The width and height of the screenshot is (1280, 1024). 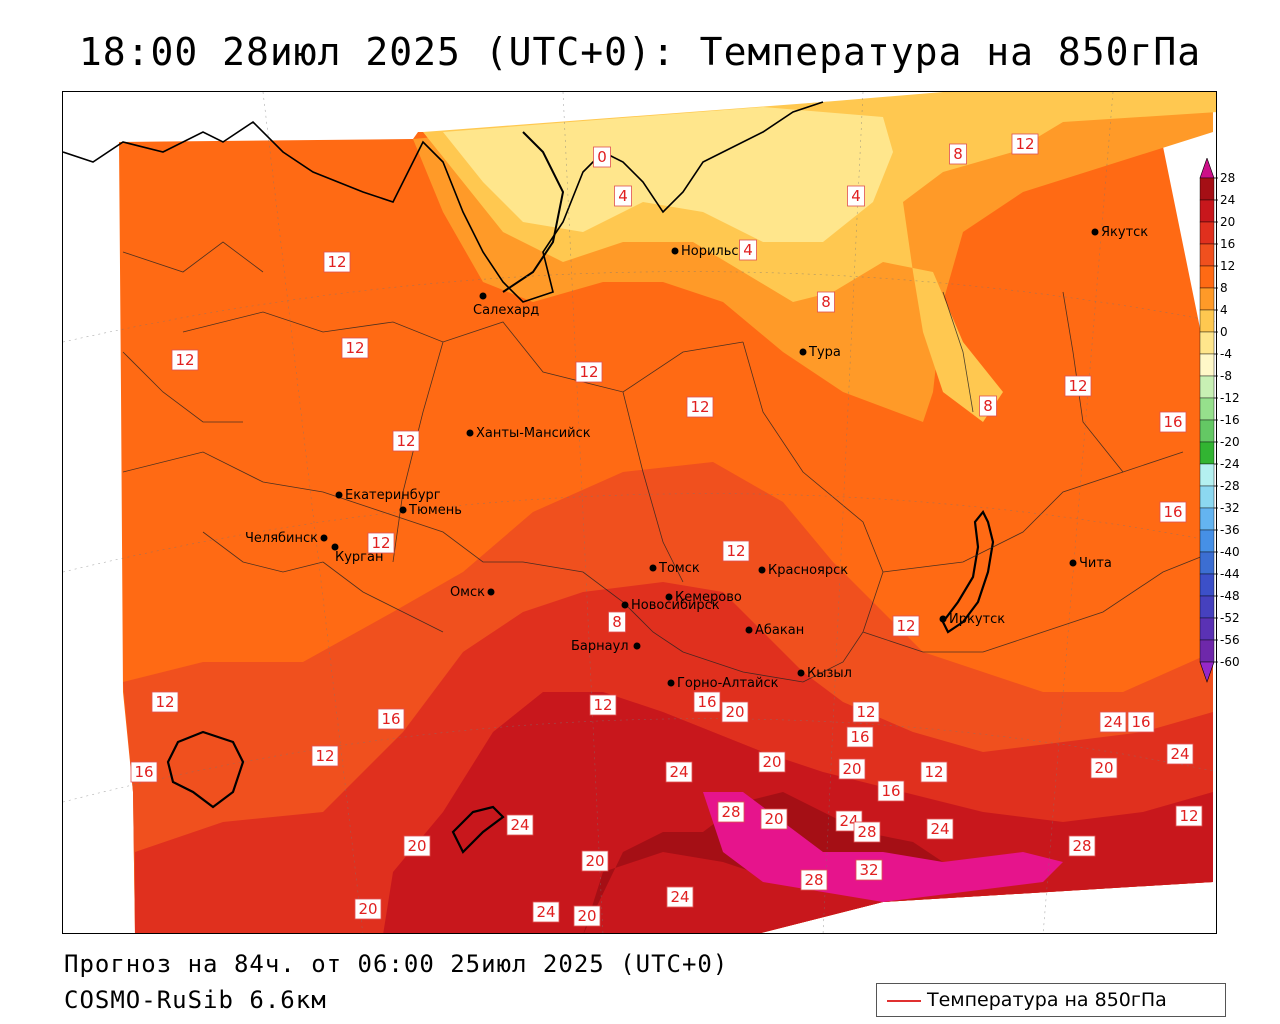 I want to click on city-marker: Челябинск, so click(x=286, y=538).